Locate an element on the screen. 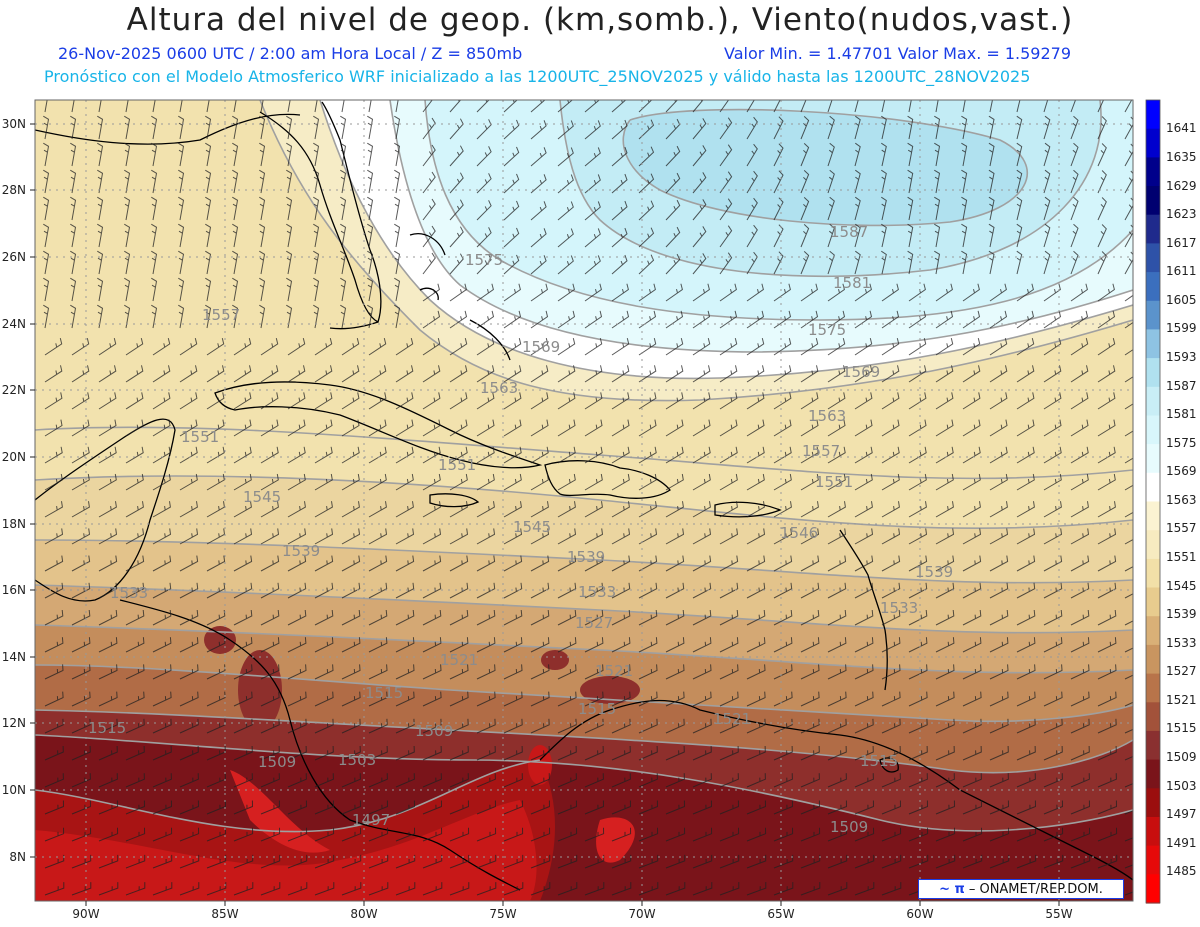 This screenshot has width=1200, height=927. colorbar-label: 1563 is located at coordinates (1181, 500).